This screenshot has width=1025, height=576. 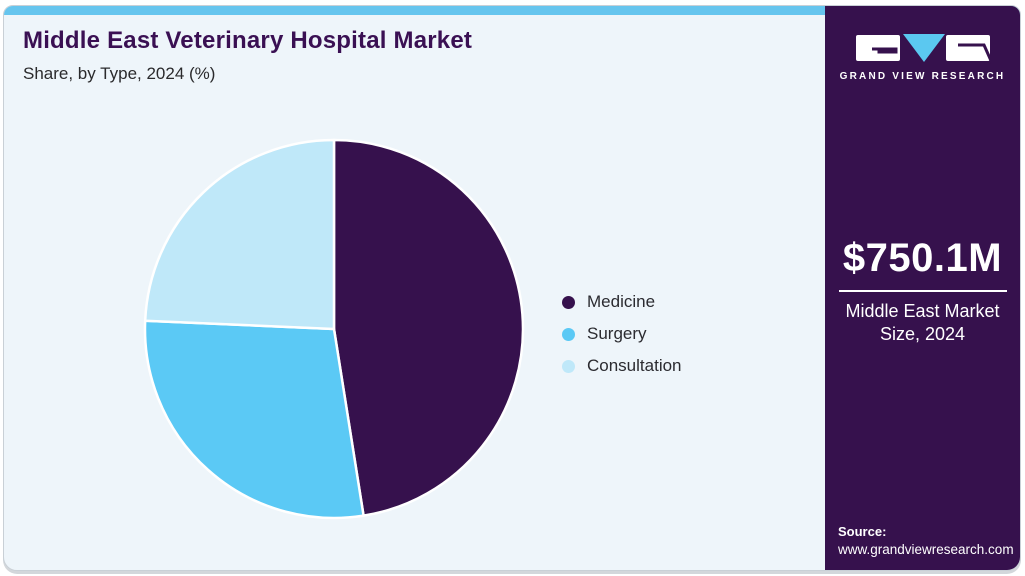 I want to click on market-size-stat: $750.1M Middle East Market Size, 2024, so click(x=922, y=291).